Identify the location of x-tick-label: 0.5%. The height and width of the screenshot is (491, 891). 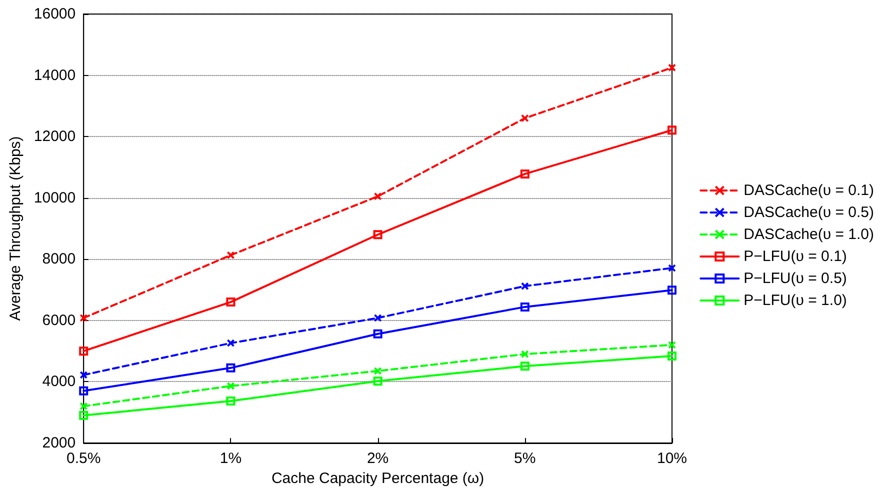
(83, 458).